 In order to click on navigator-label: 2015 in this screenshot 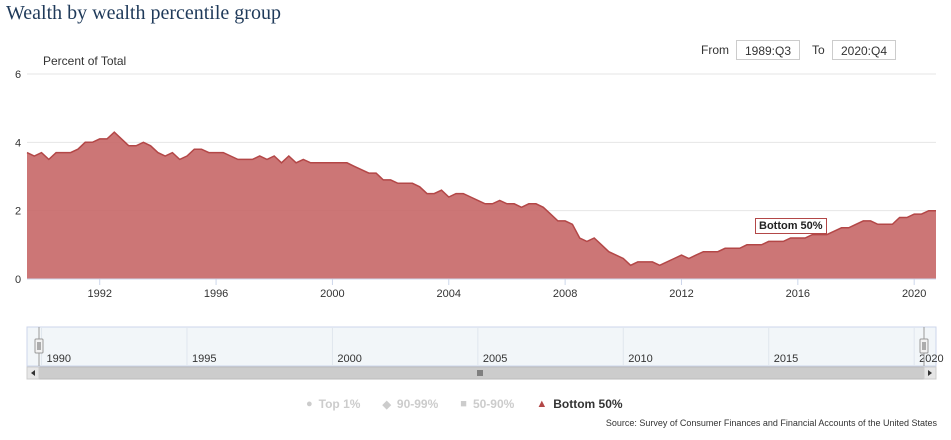, I will do `click(786, 359)`.